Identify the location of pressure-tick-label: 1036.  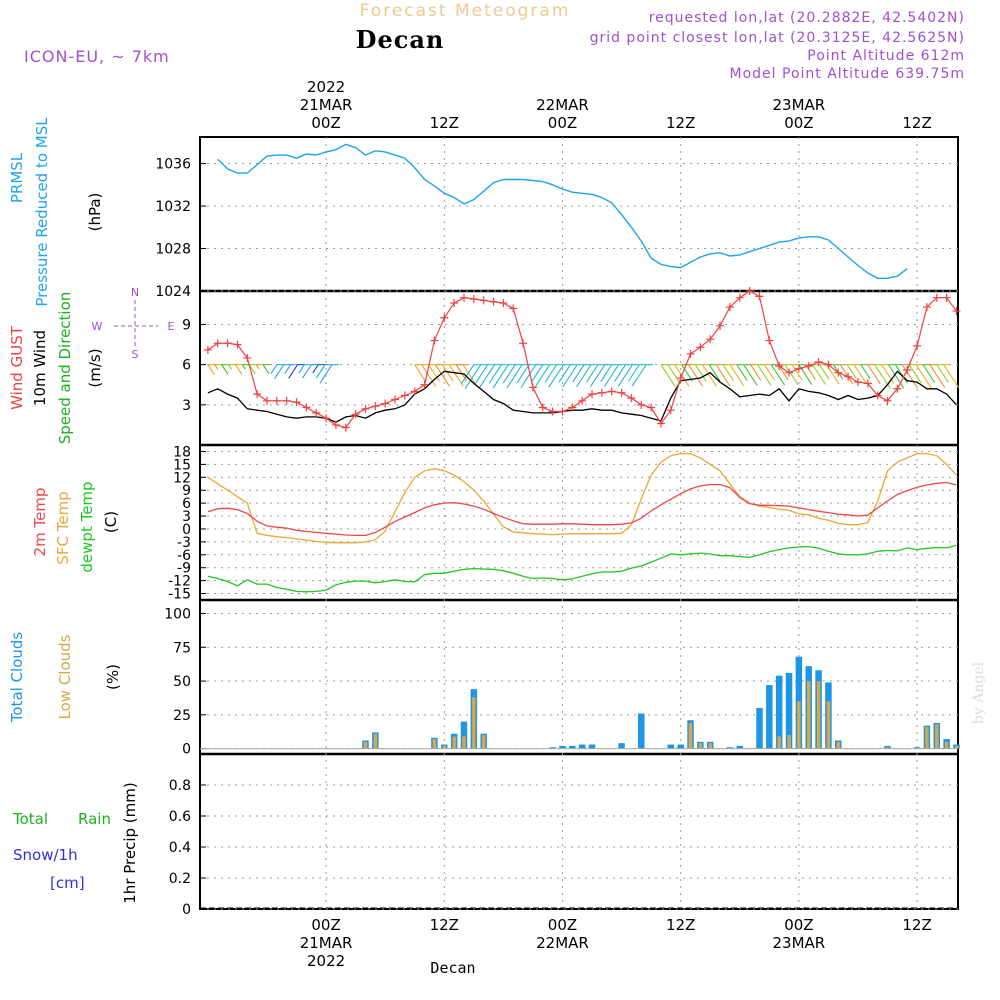
(173, 165).